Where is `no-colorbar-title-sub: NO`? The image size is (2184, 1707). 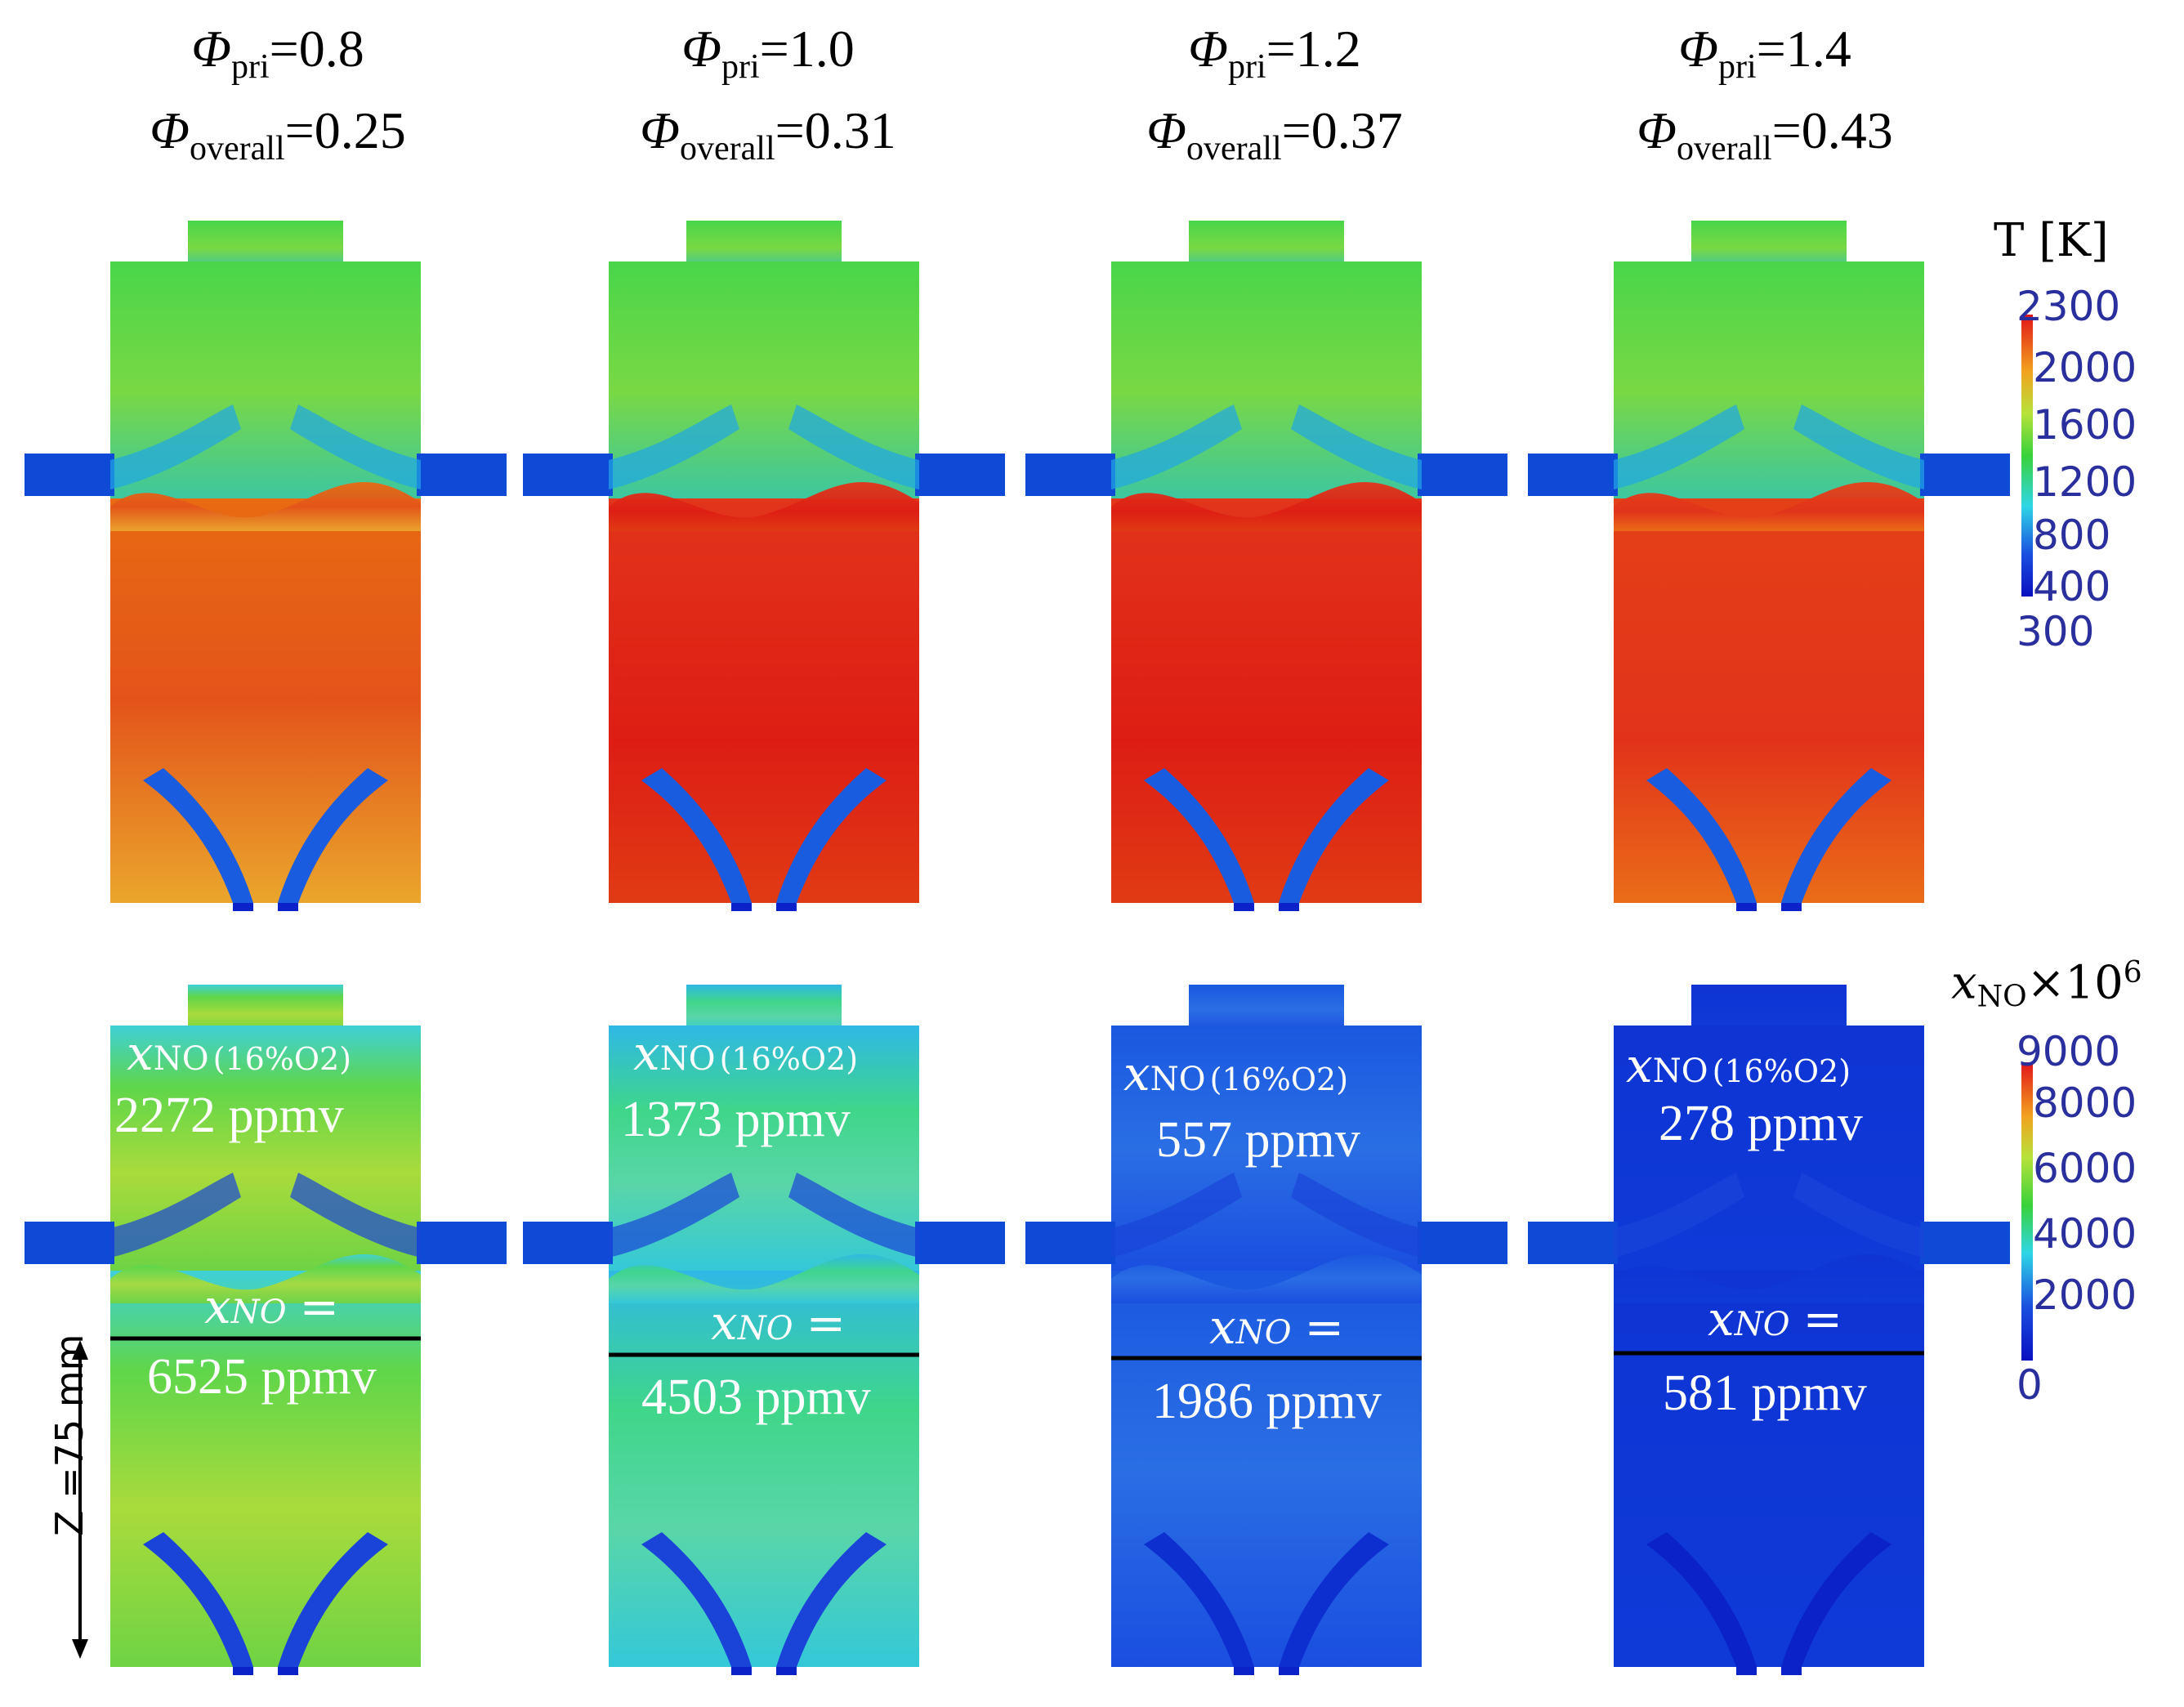
no-colorbar-title-sub: NO is located at coordinates (2001, 997).